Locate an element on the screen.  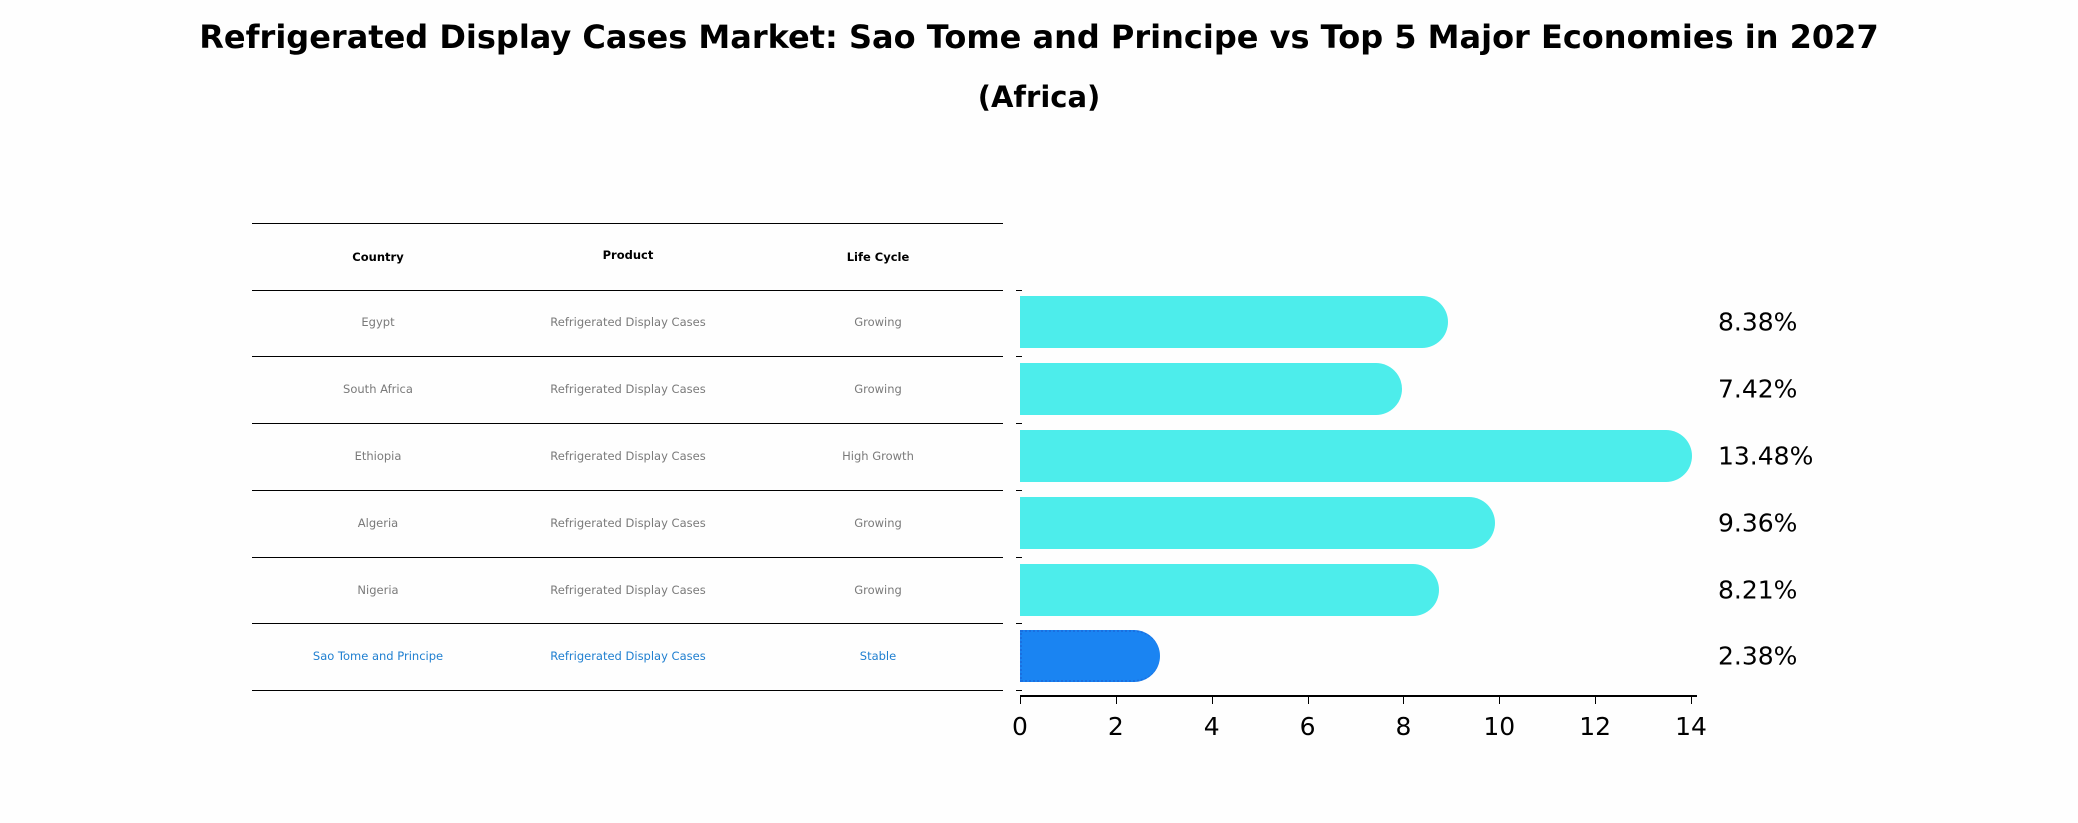
cell-country: Sao Tome and Principe is located at coordinates (378, 656).